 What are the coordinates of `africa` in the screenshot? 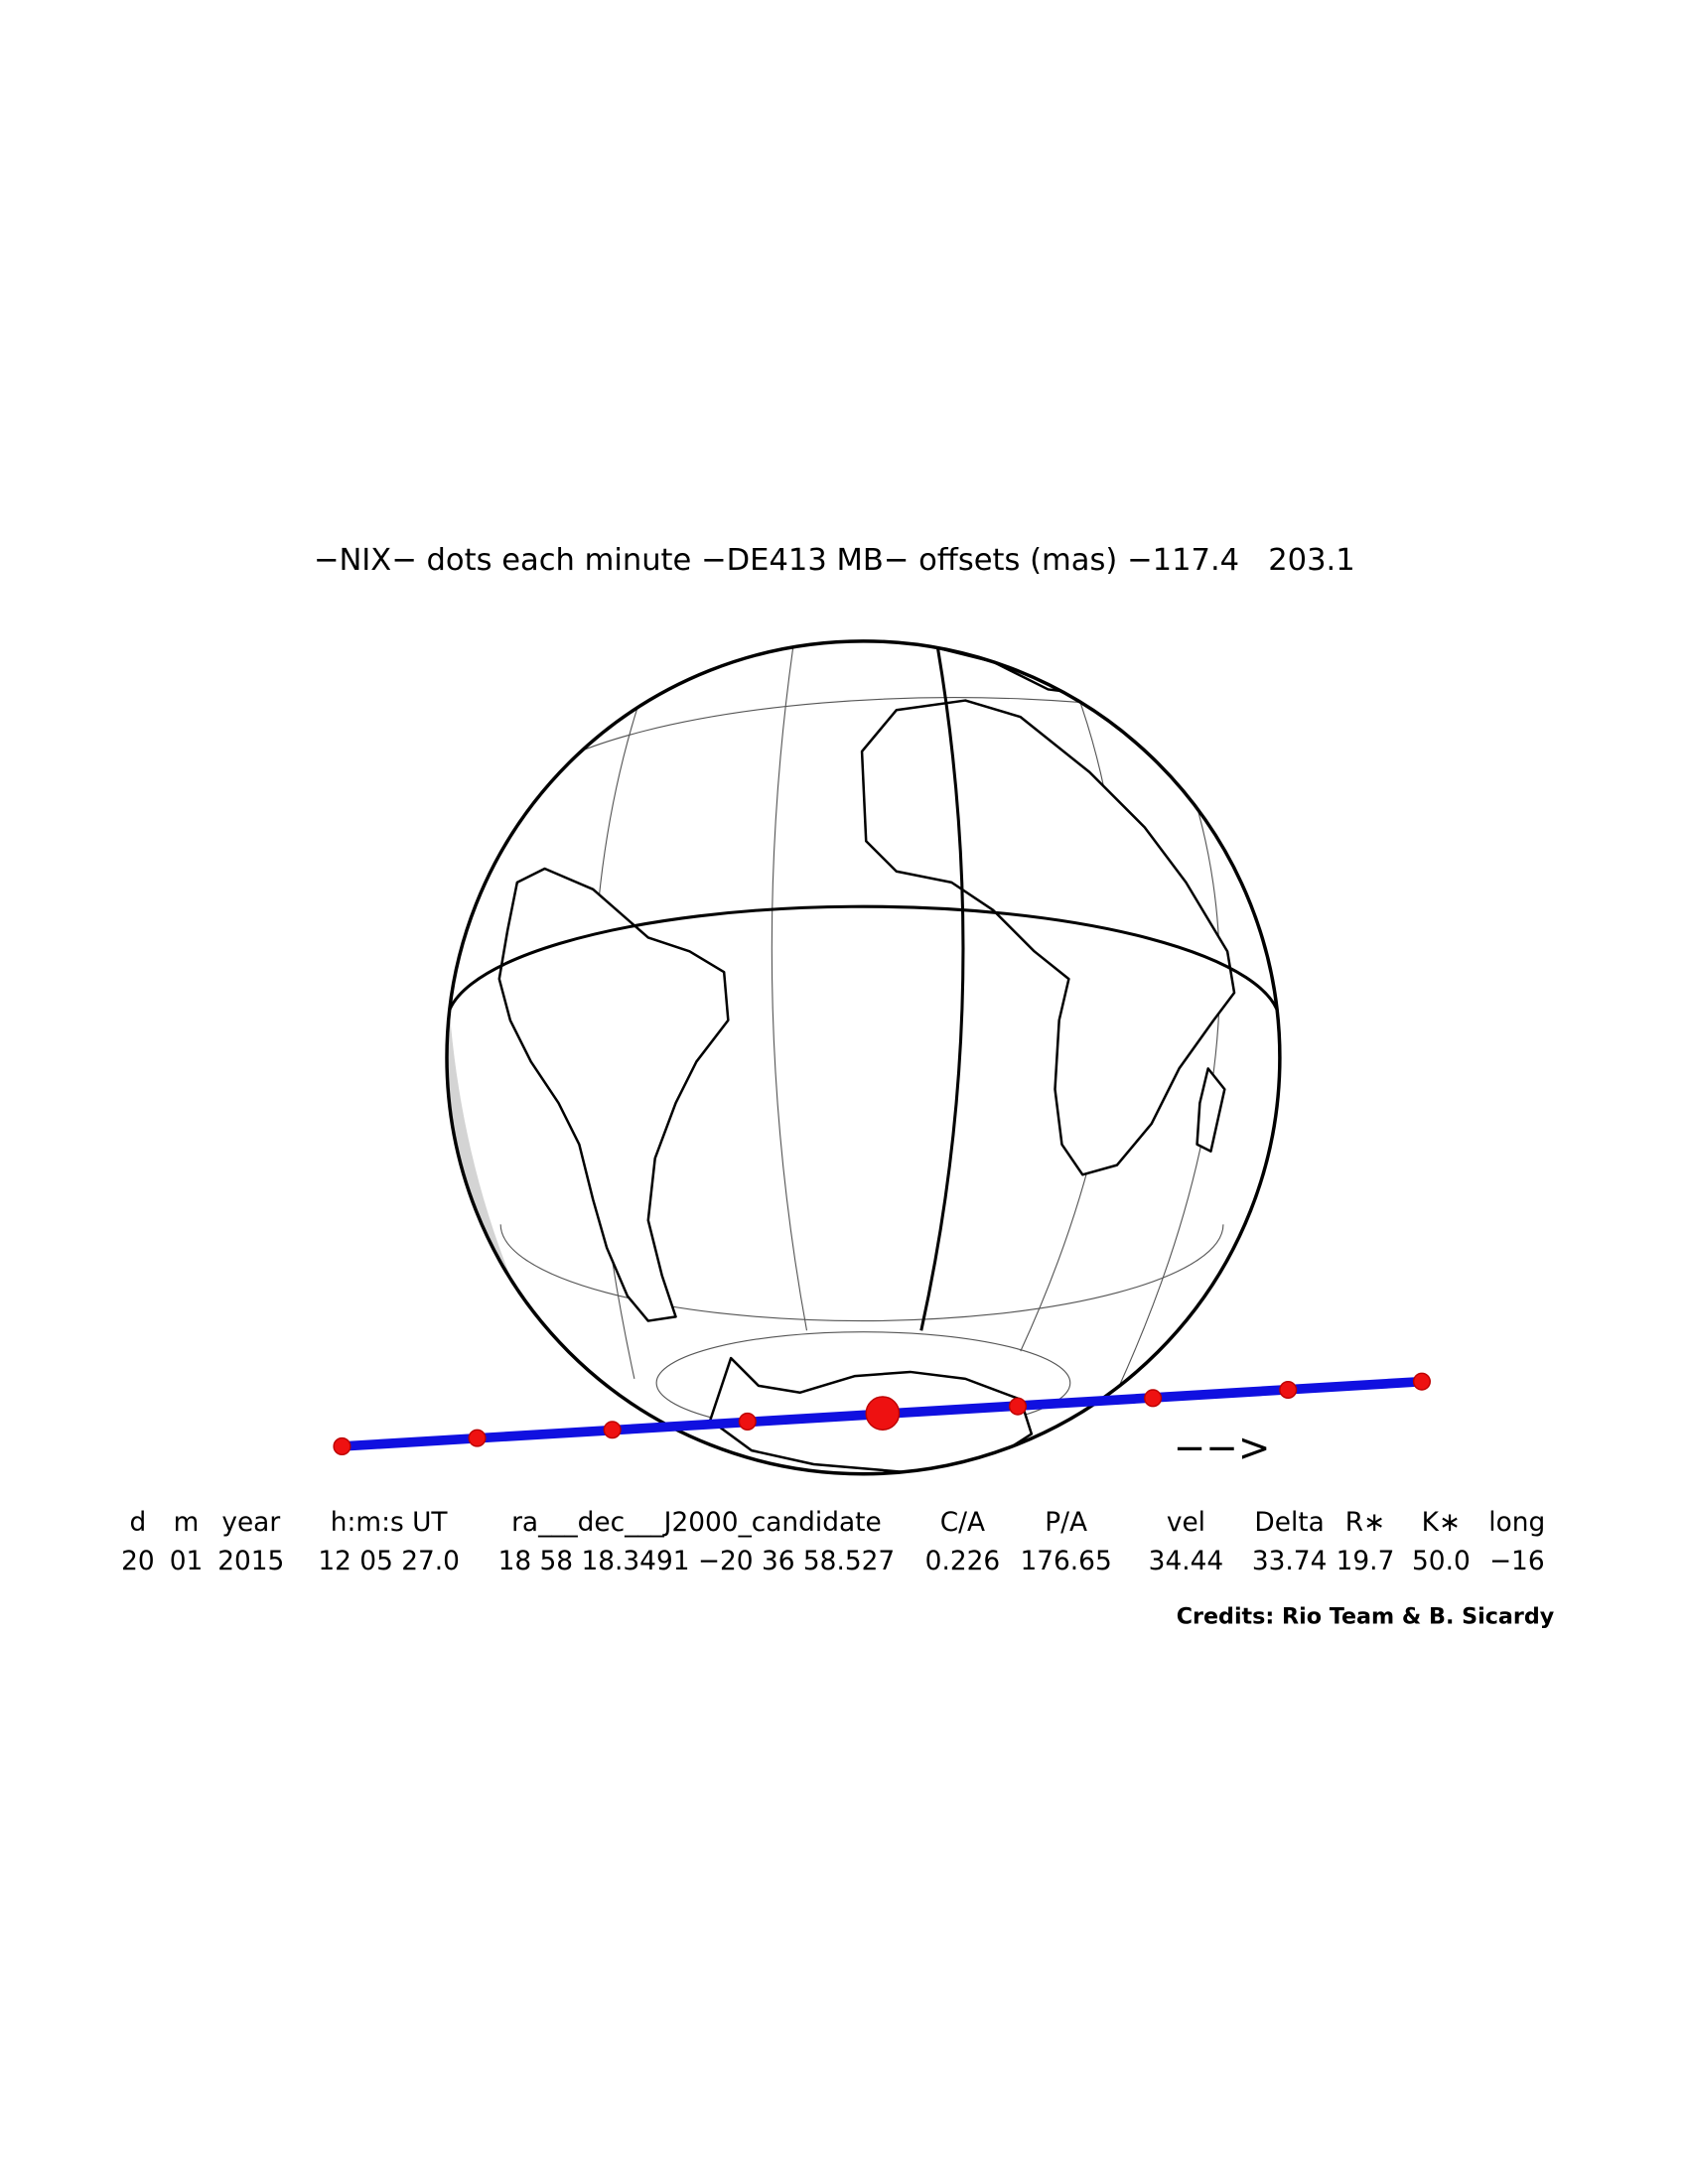 It's located at (1048, 937).